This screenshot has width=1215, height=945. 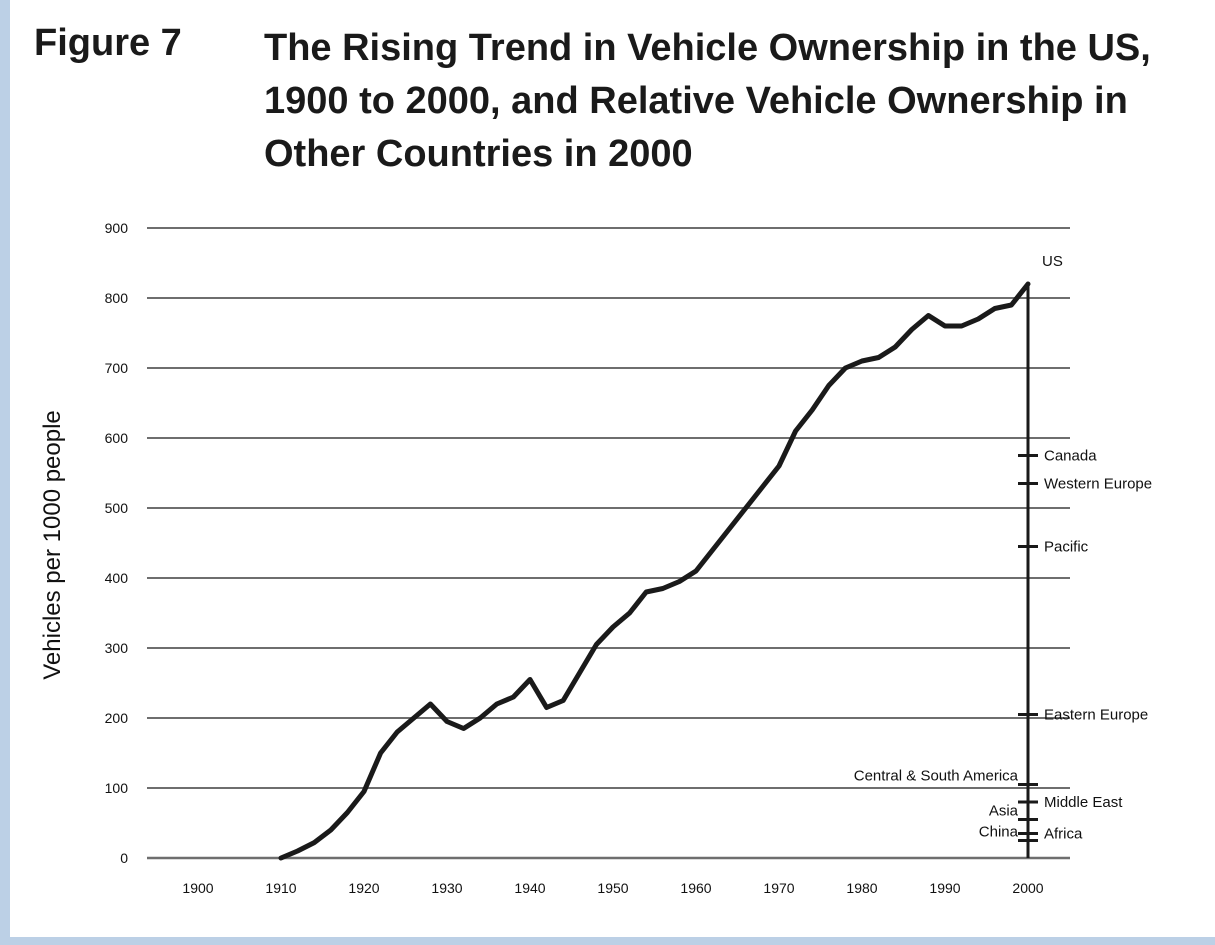 I want to click on ref-label-canada: Canada, so click(x=1070, y=456).